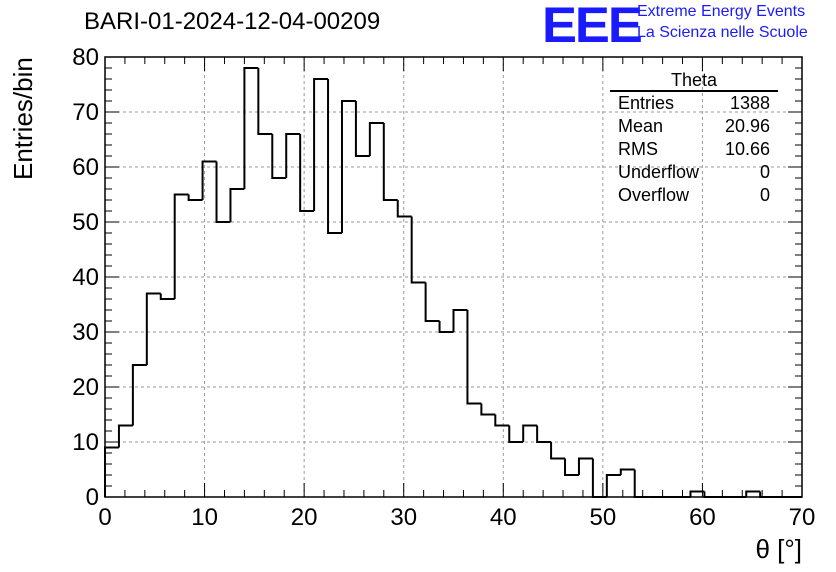  Describe the element at coordinates (641, 126) in the screenshot. I see `stats-label: Mean` at that location.